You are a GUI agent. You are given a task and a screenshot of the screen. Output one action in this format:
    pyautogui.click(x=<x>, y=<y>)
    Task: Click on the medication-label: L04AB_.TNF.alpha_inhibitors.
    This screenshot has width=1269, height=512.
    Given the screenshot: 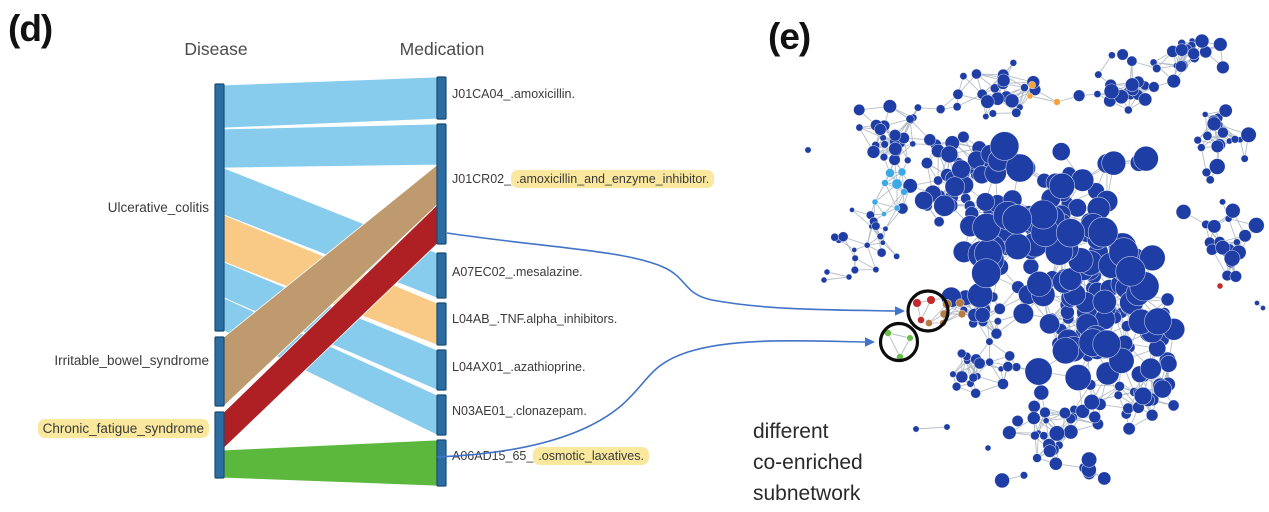 What is the action you would take?
    pyautogui.click(x=534, y=319)
    